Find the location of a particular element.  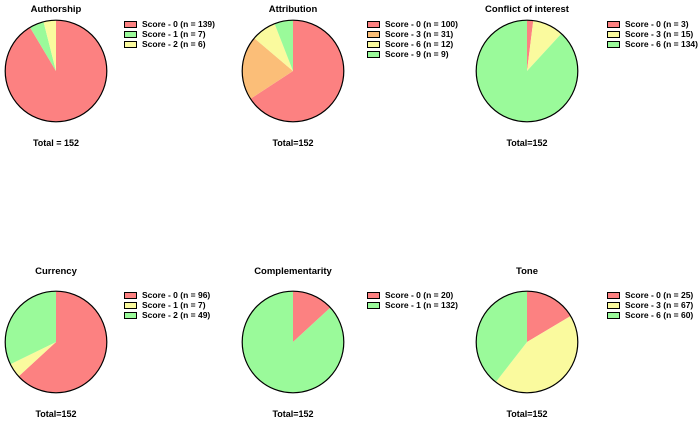

legend-item: Score - 0 (n = 20) is located at coordinates (412, 295).